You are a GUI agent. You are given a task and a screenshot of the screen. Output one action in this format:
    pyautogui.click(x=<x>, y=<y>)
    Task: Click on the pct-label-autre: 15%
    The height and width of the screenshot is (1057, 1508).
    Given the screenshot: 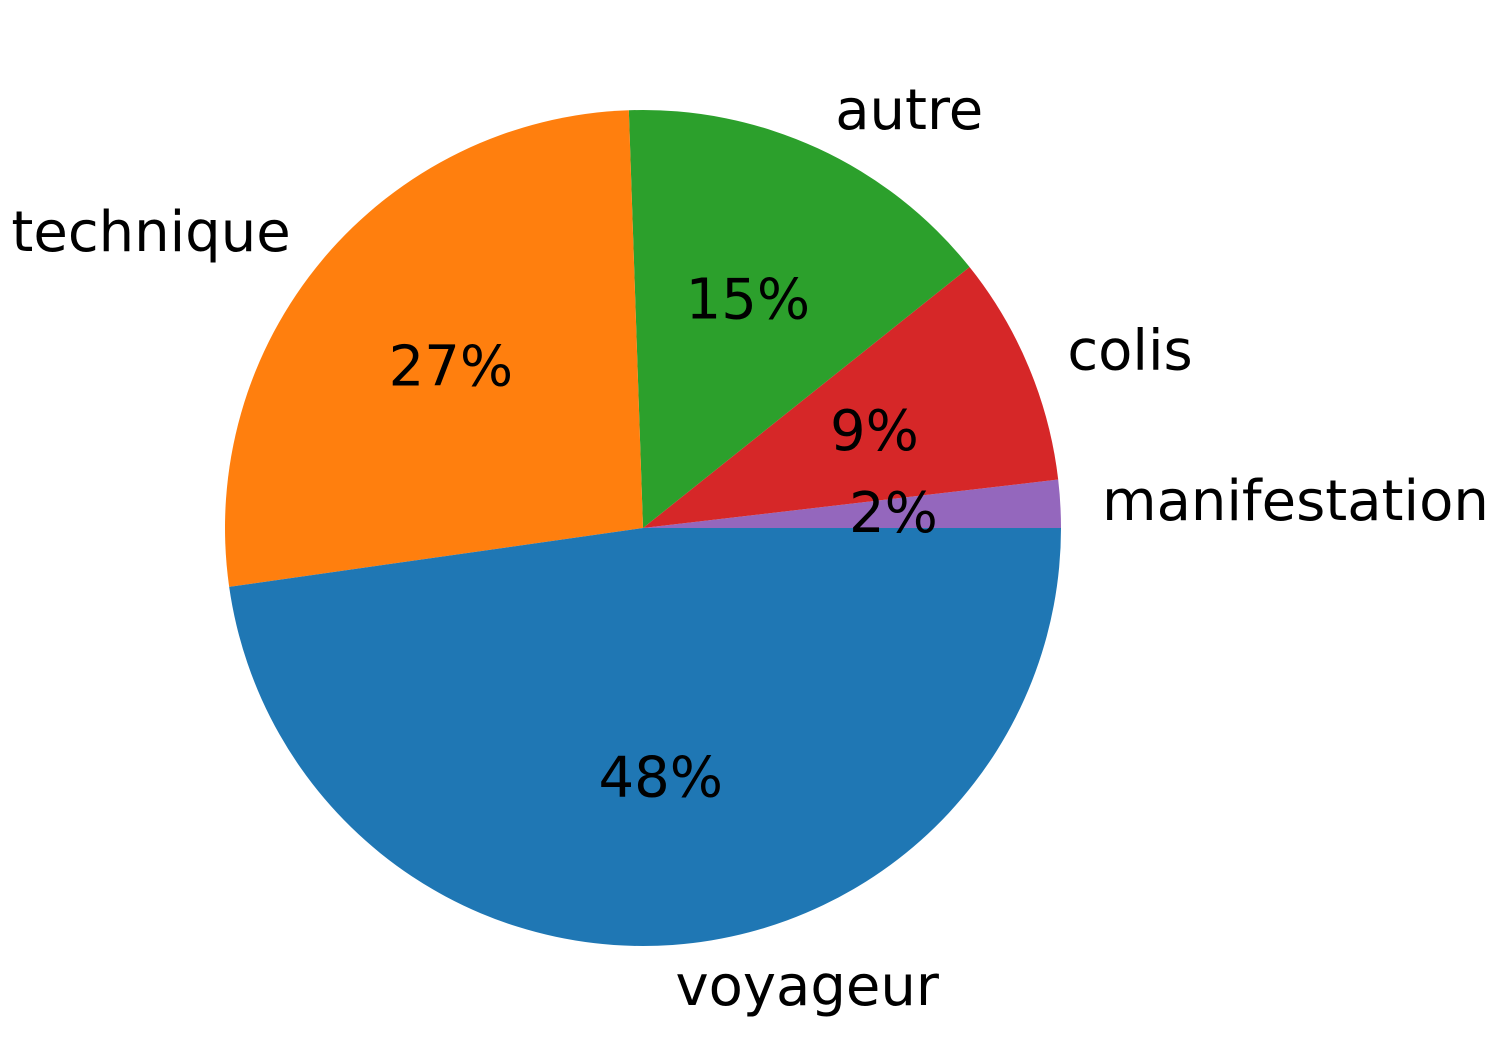 What is the action you would take?
    pyautogui.click(x=748, y=300)
    